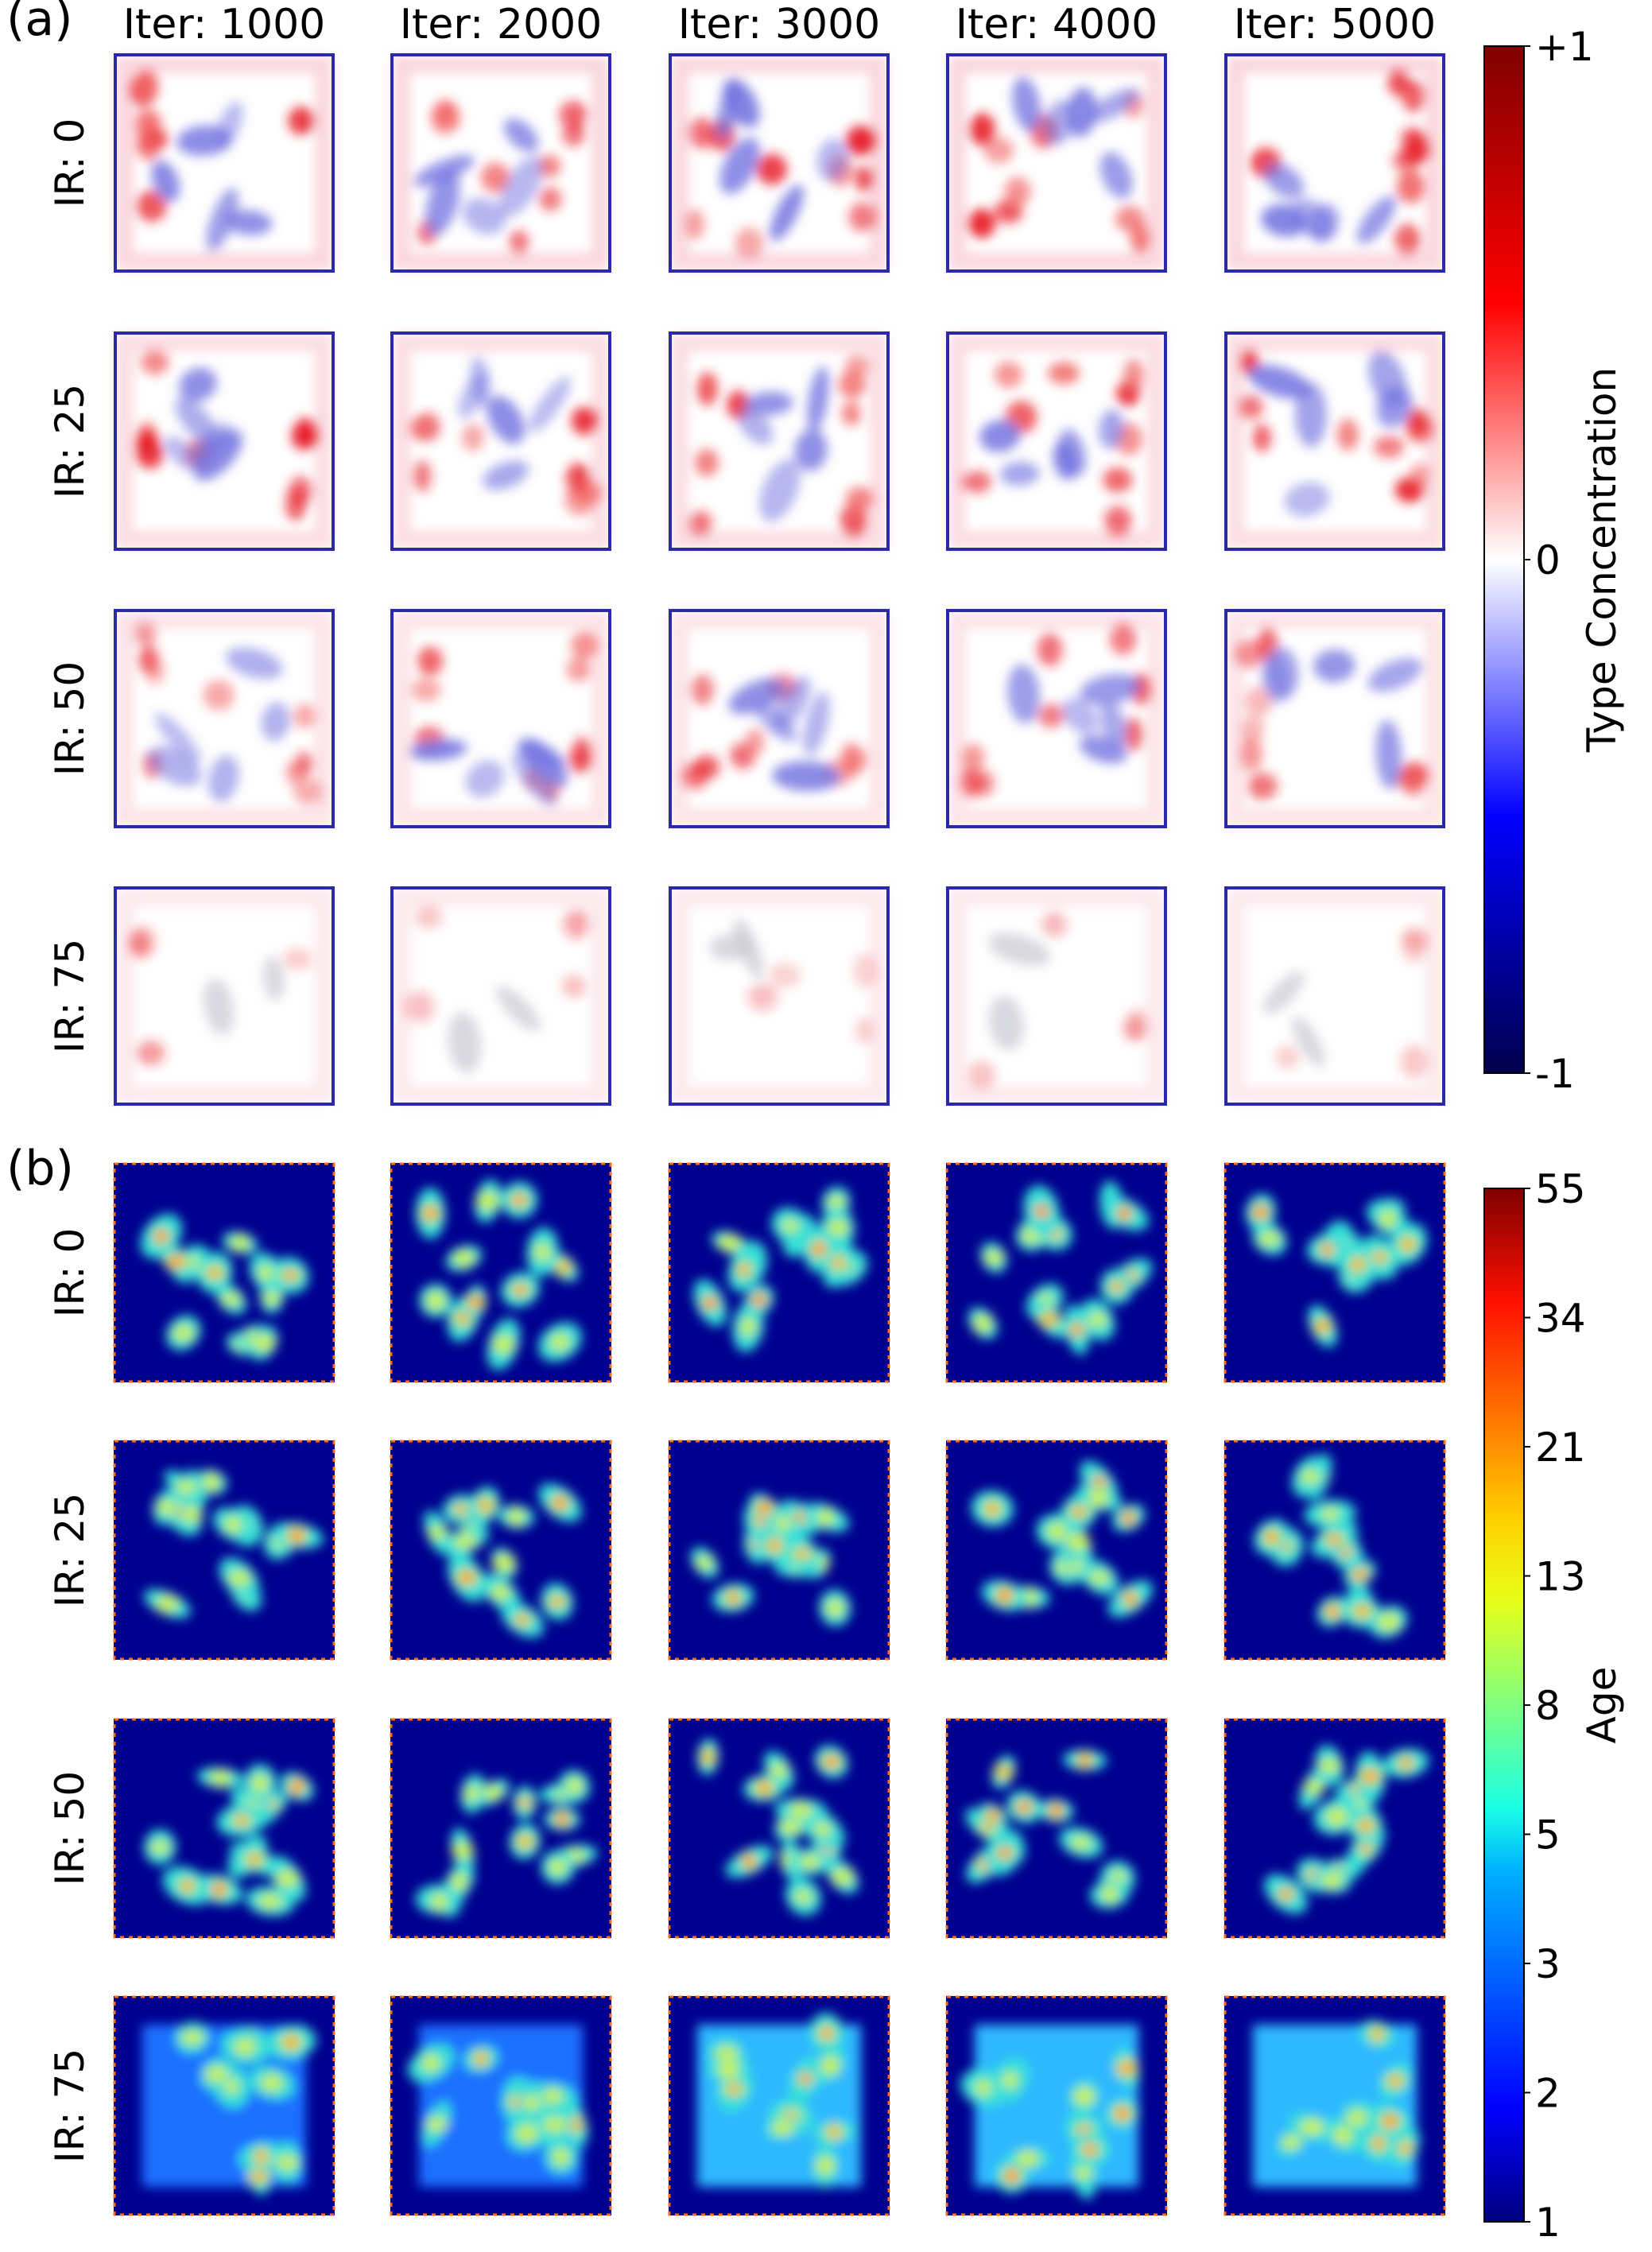 This screenshot has height=2252, width=1652. I want to click on colorbar-tick-label: 3, so click(1548, 1964).